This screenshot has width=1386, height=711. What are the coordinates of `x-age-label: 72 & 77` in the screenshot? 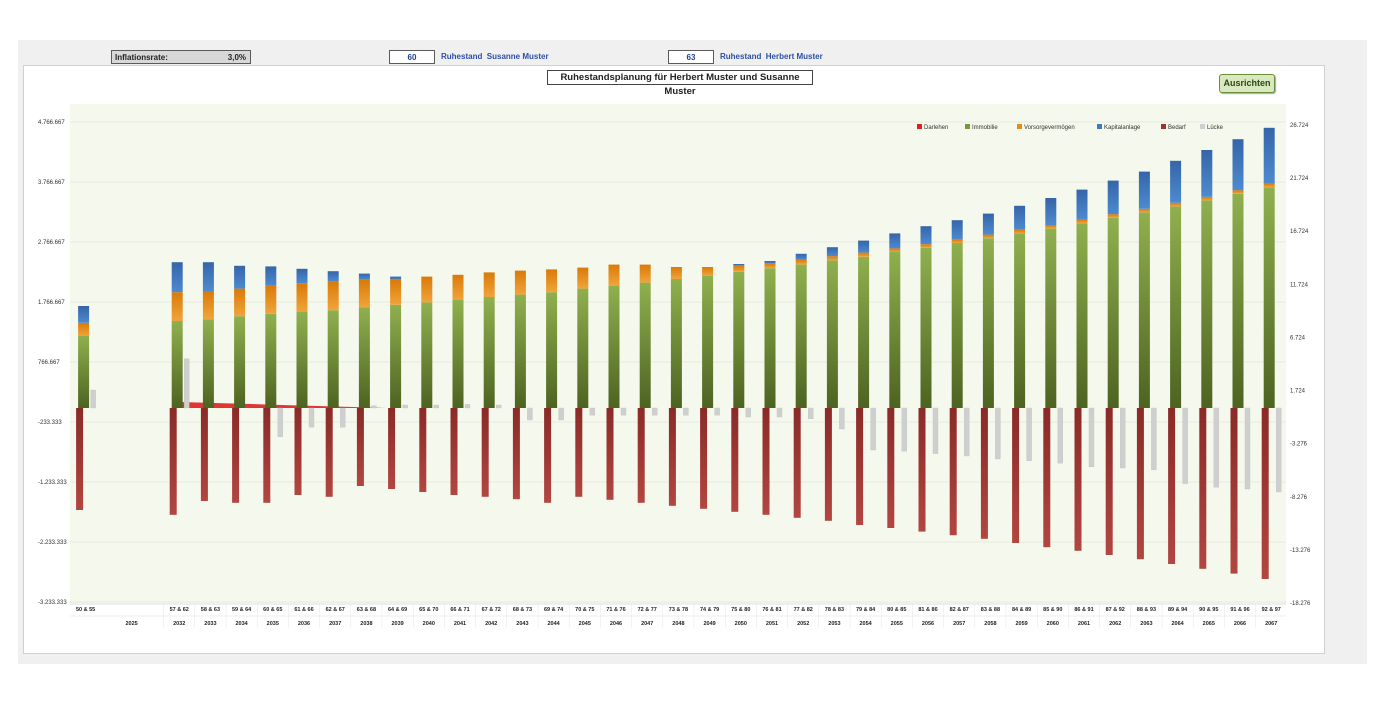 It's located at (647, 610).